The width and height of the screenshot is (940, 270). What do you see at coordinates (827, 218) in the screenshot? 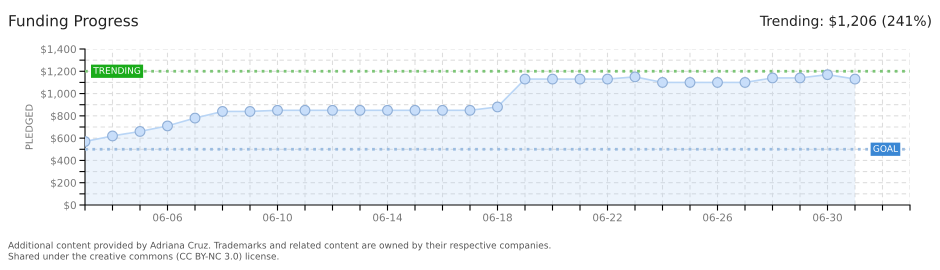
I see `x-tick-label: 06-30` at bounding box center [827, 218].